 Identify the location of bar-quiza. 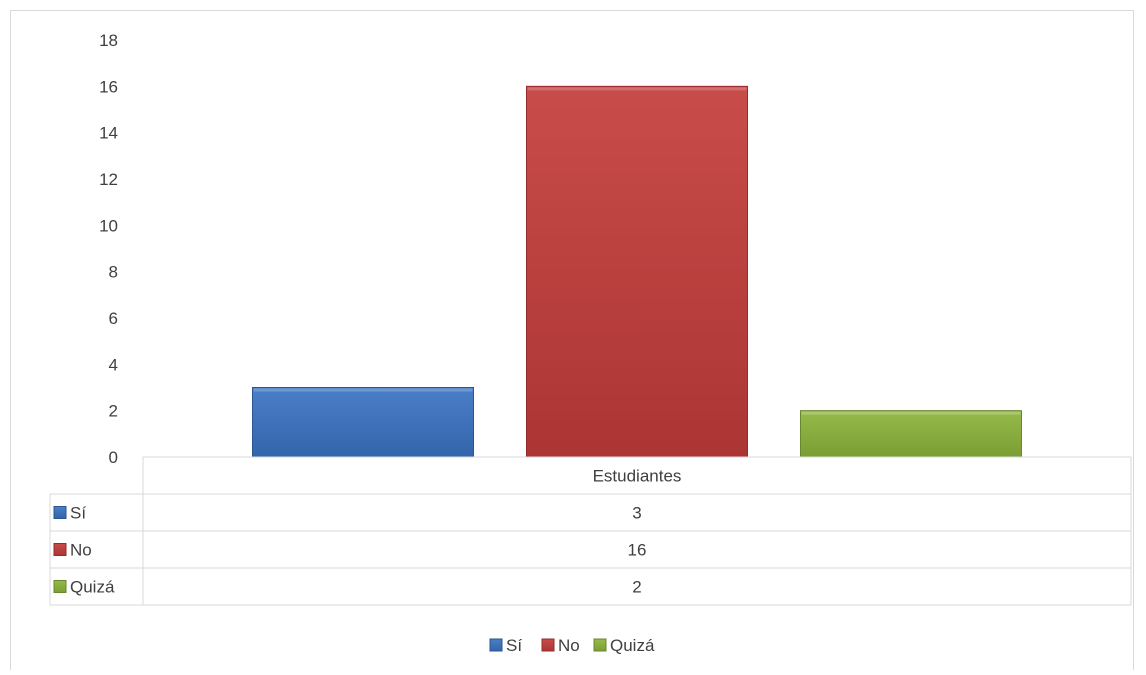
(911, 434).